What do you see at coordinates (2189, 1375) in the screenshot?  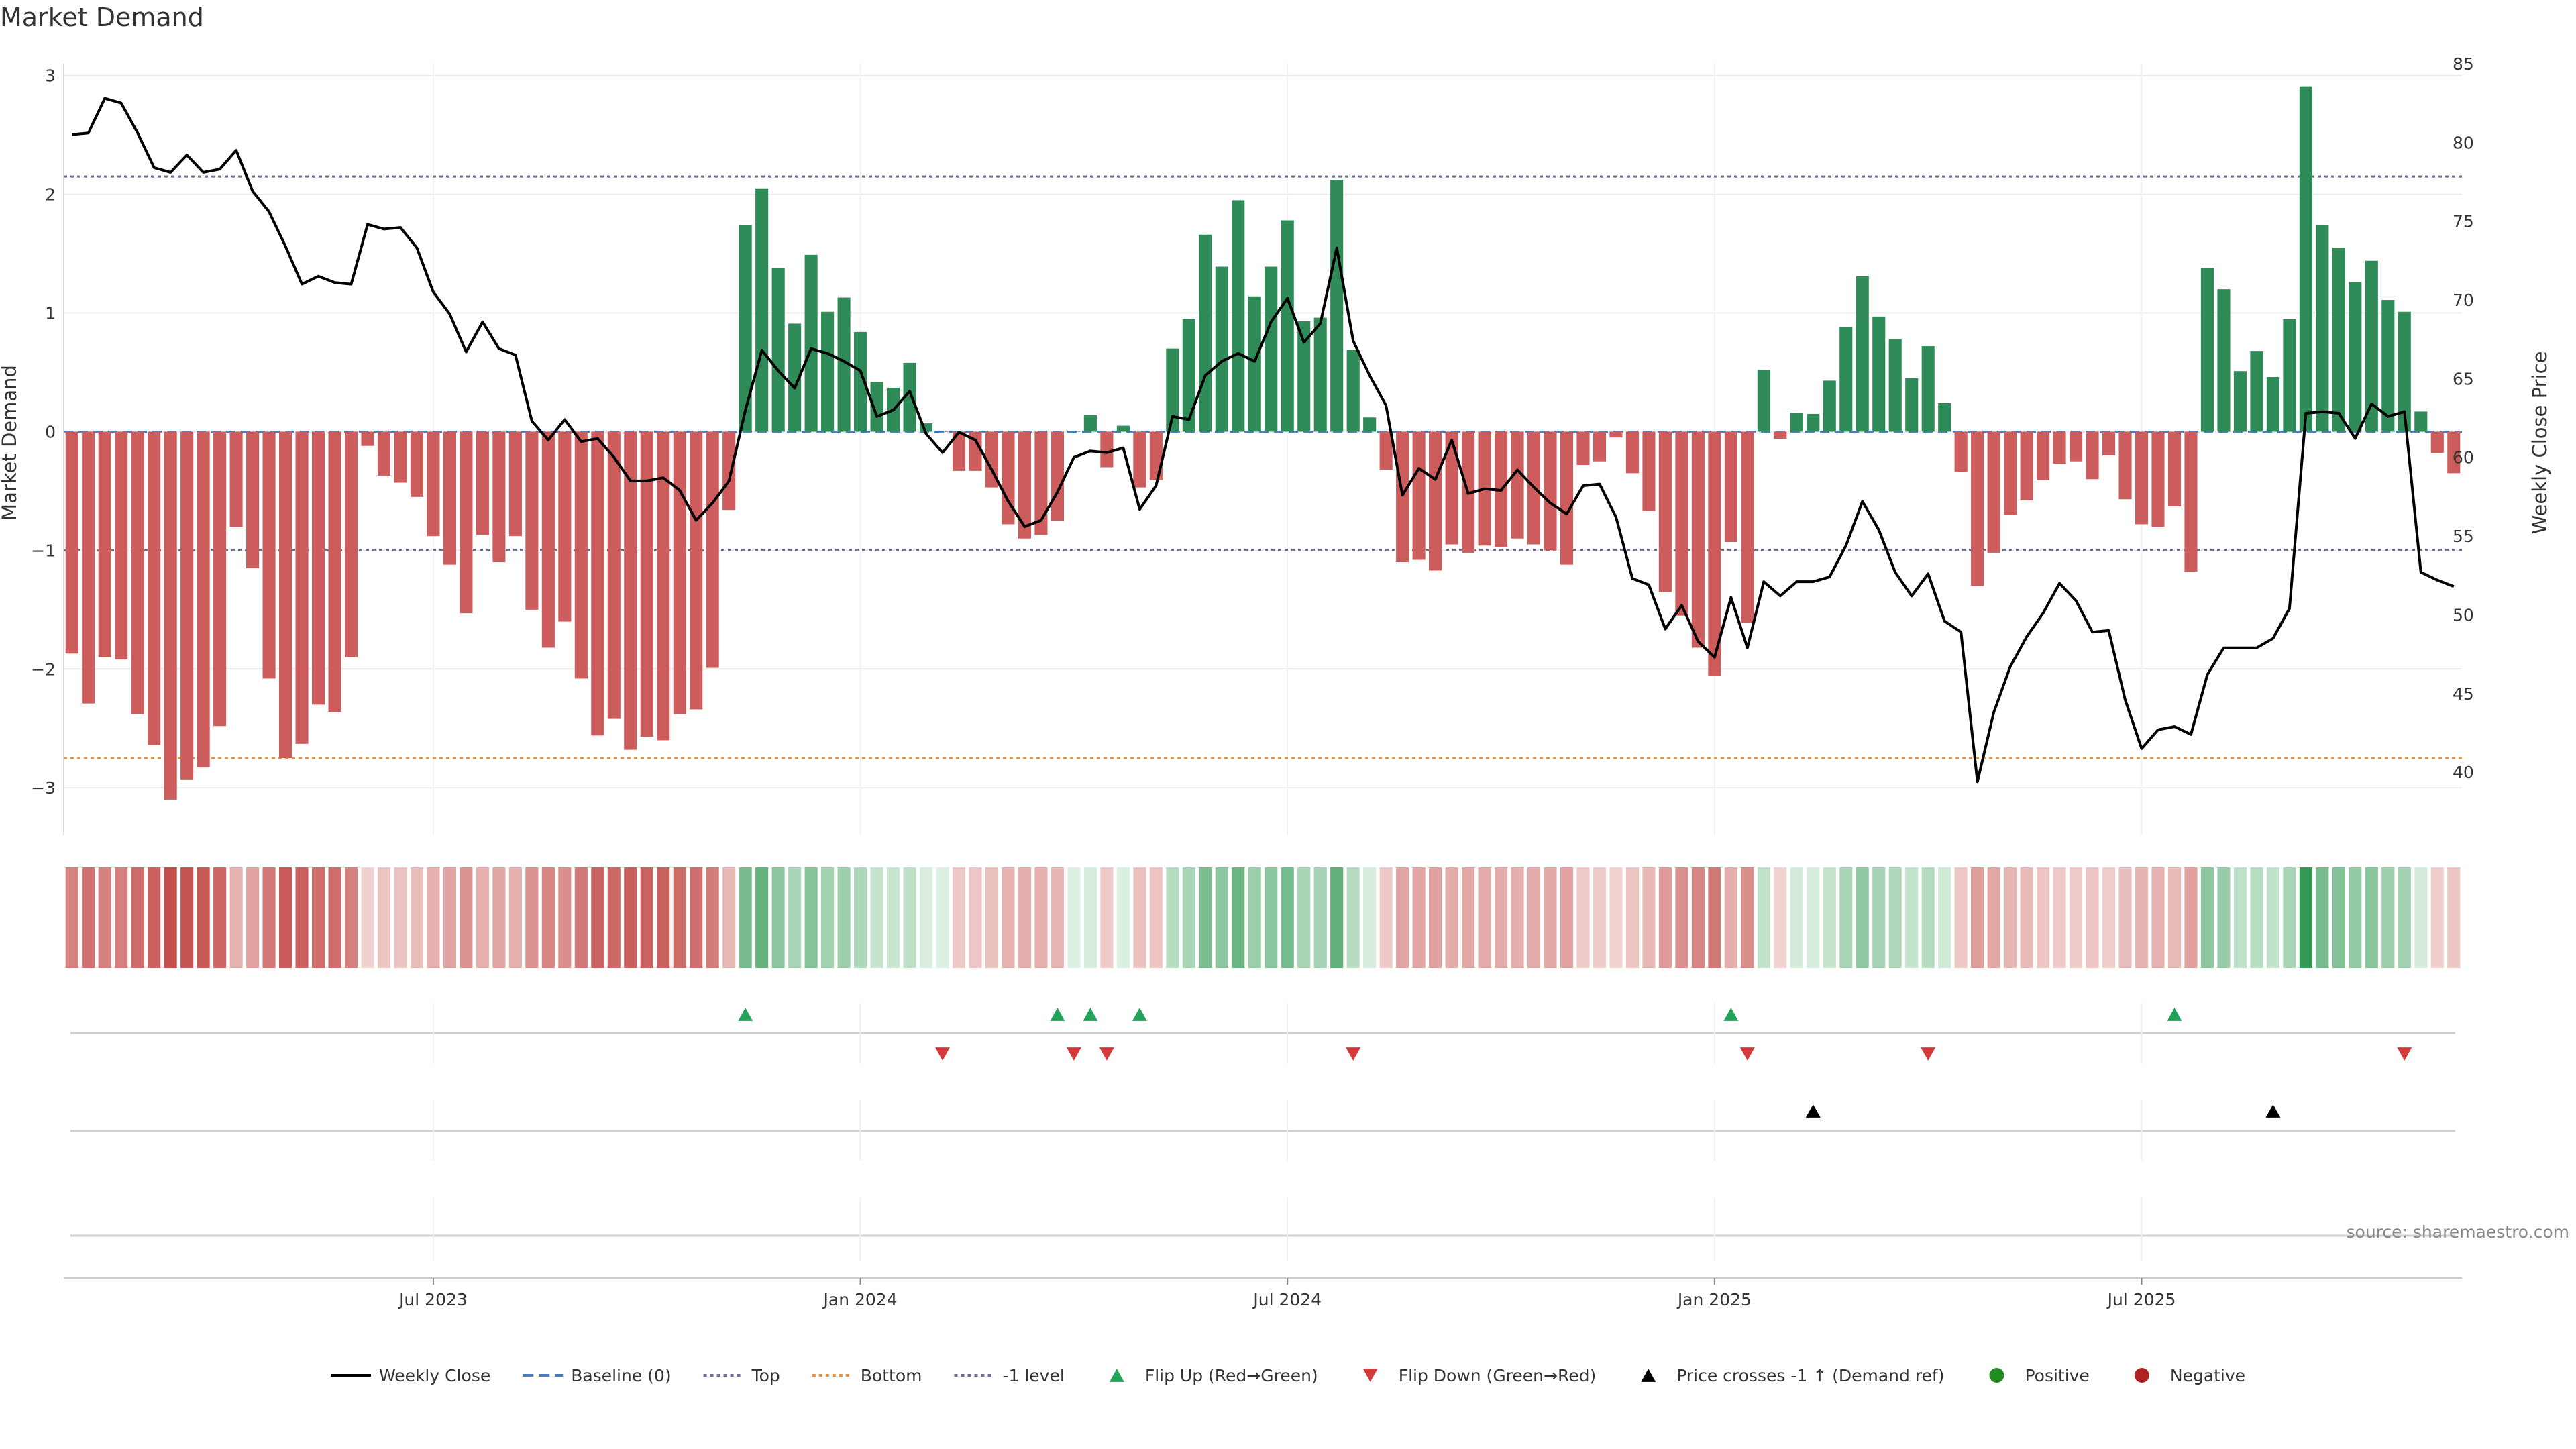 I see `legend-item: Negative` at bounding box center [2189, 1375].